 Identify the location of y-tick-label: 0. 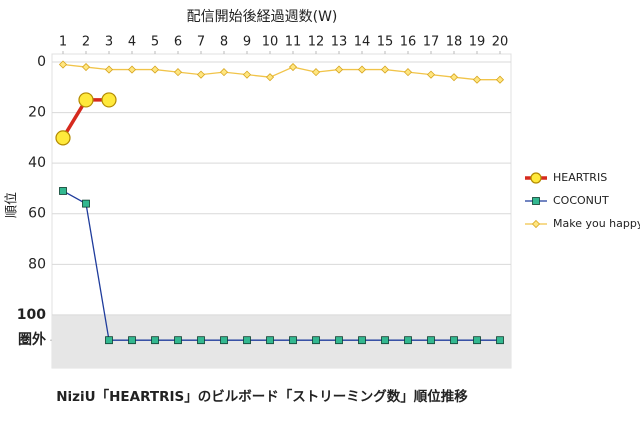
(41, 62).